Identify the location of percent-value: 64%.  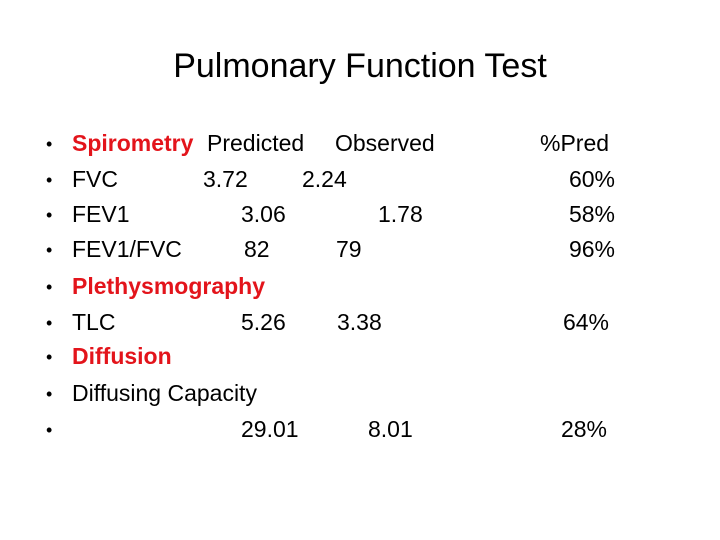
(586, 322).